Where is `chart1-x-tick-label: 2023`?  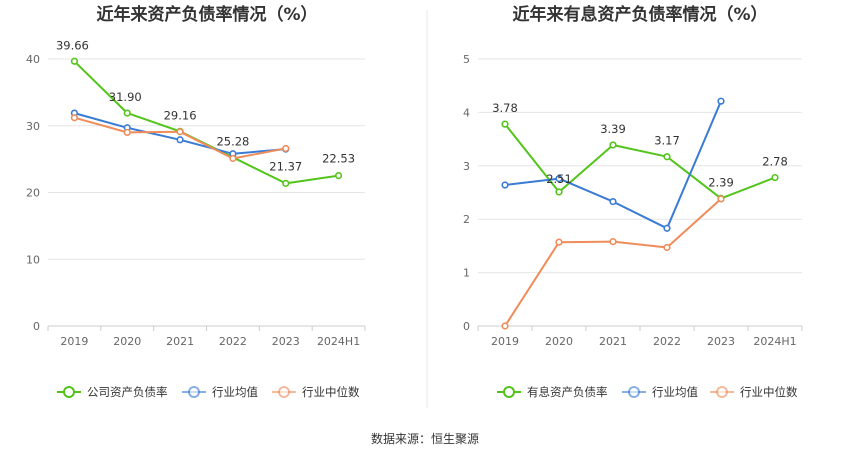
chart1-x-tick-label: 2023 is located at coordinates (286, 341).